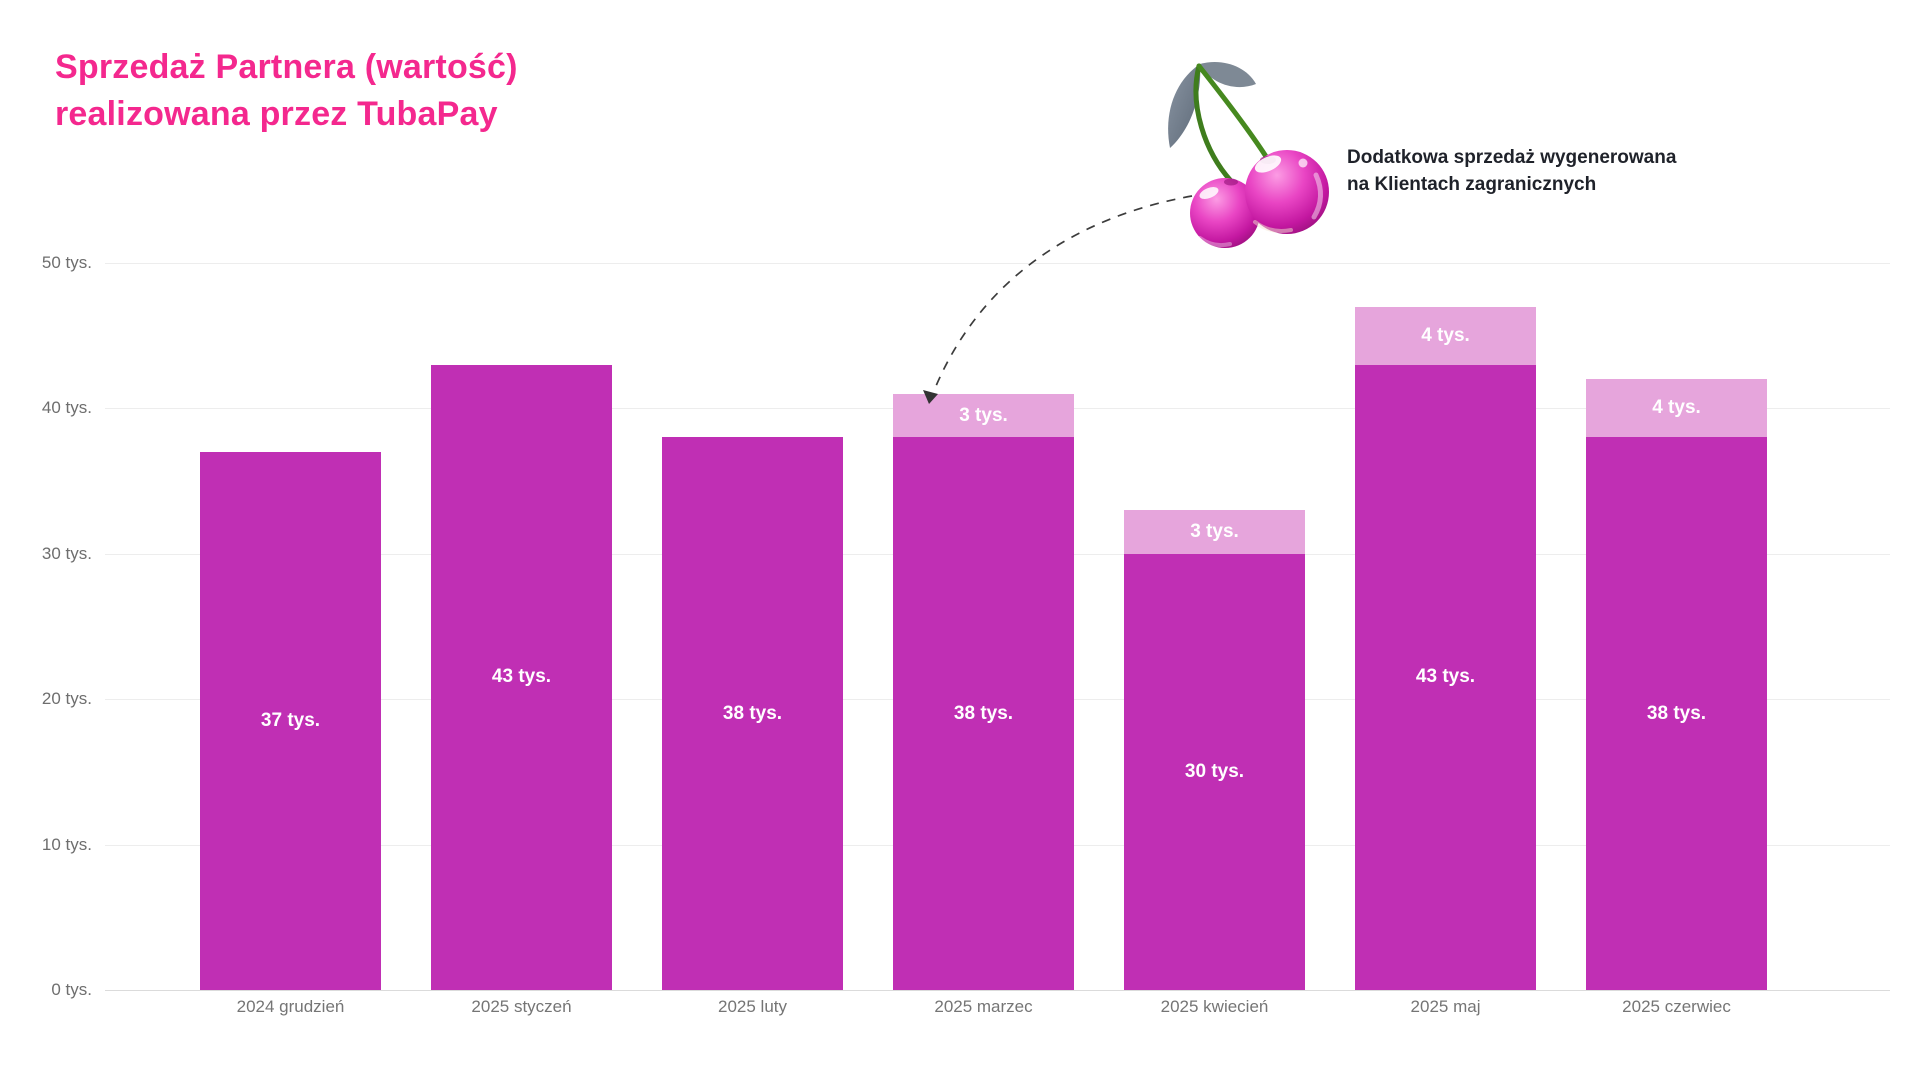  Describe the element at coordinates (1214, 1006) in the screenshot. I see `x-axis-label: 2025 kwiecień` at that location.